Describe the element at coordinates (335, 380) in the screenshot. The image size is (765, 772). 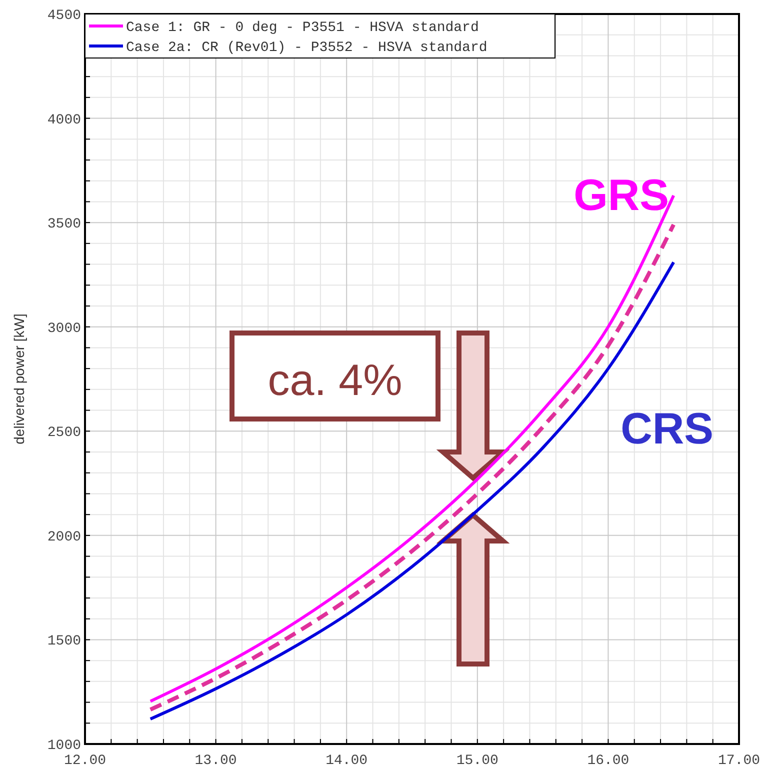
I see `annotation: ca. 4%` at that location.